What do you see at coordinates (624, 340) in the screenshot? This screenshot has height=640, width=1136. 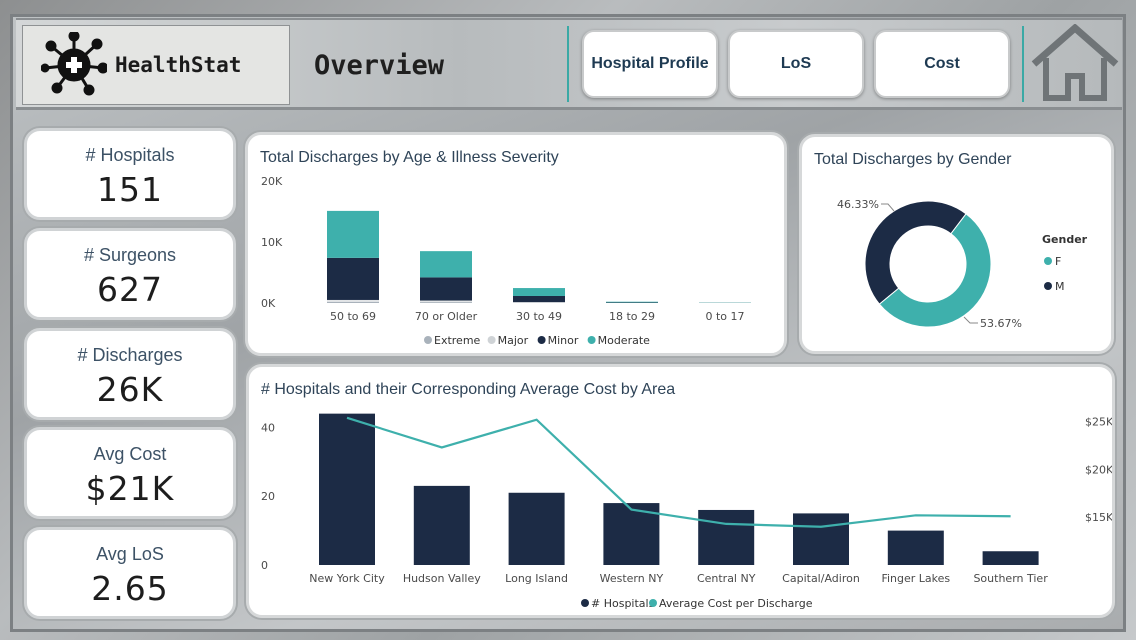 I see `legend-label: Moderate` at bounding box center [624, 340].